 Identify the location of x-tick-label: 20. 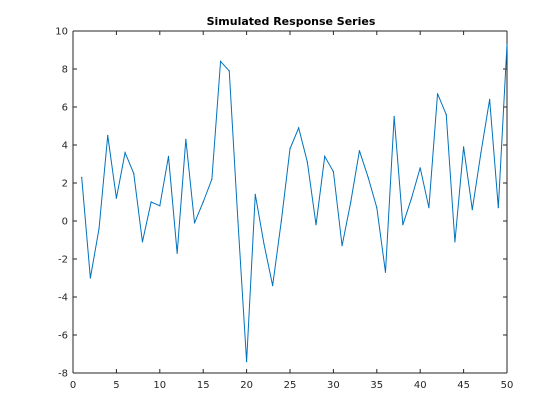
(246, 385).